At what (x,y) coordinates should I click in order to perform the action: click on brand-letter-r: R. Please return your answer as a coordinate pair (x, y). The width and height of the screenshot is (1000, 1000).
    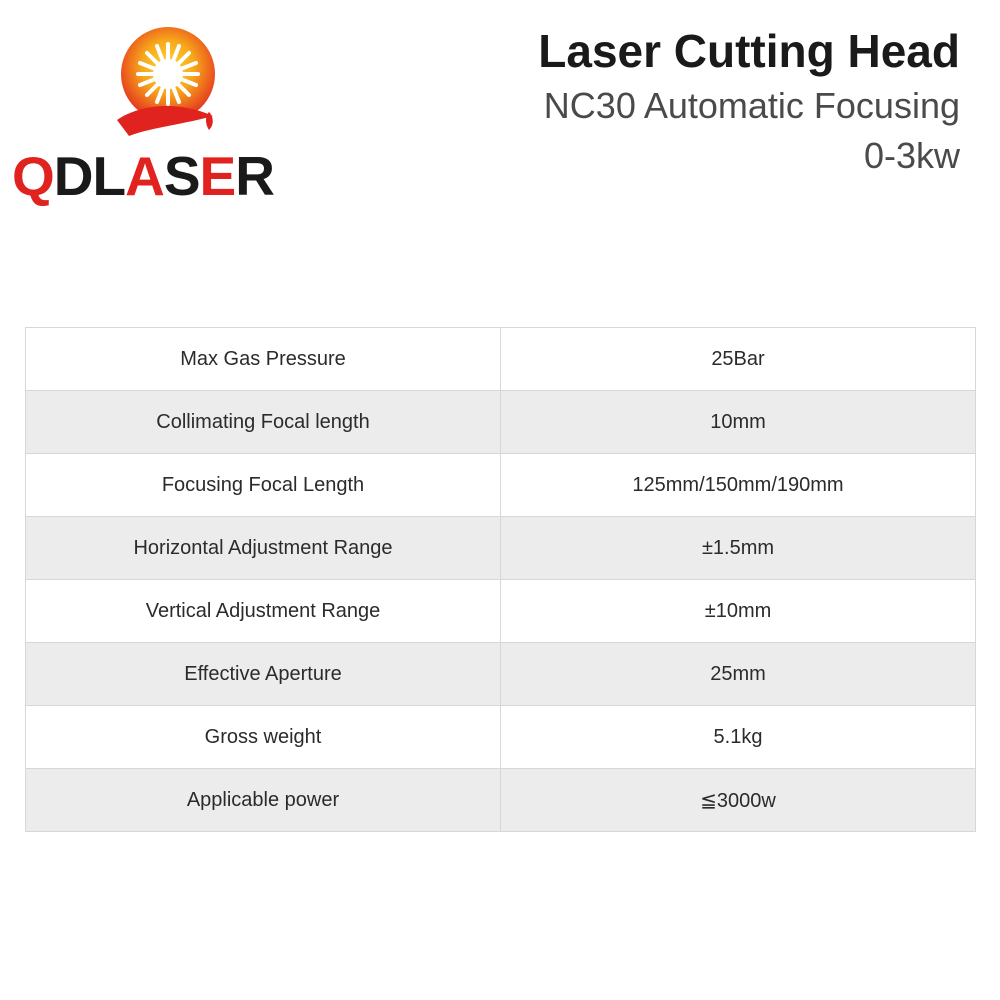
    Looking at the image, I should click on (255, 176).